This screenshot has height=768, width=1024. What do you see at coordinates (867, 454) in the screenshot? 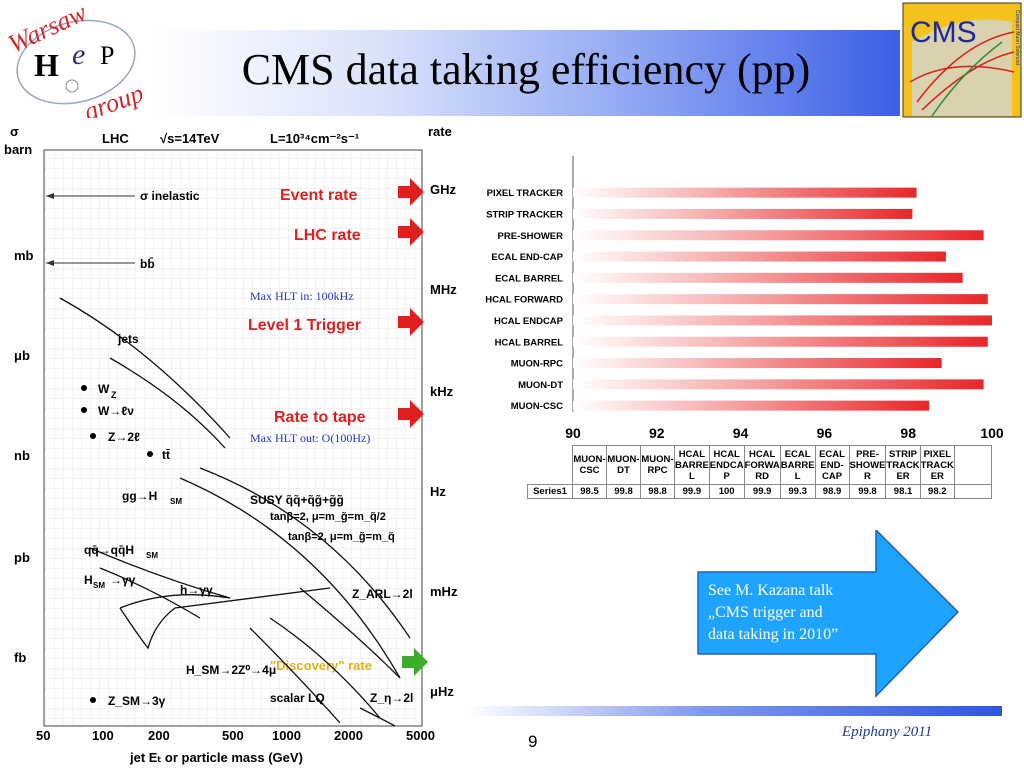
I see `table-header-line: PRE-` at bounding box center [867, 454].